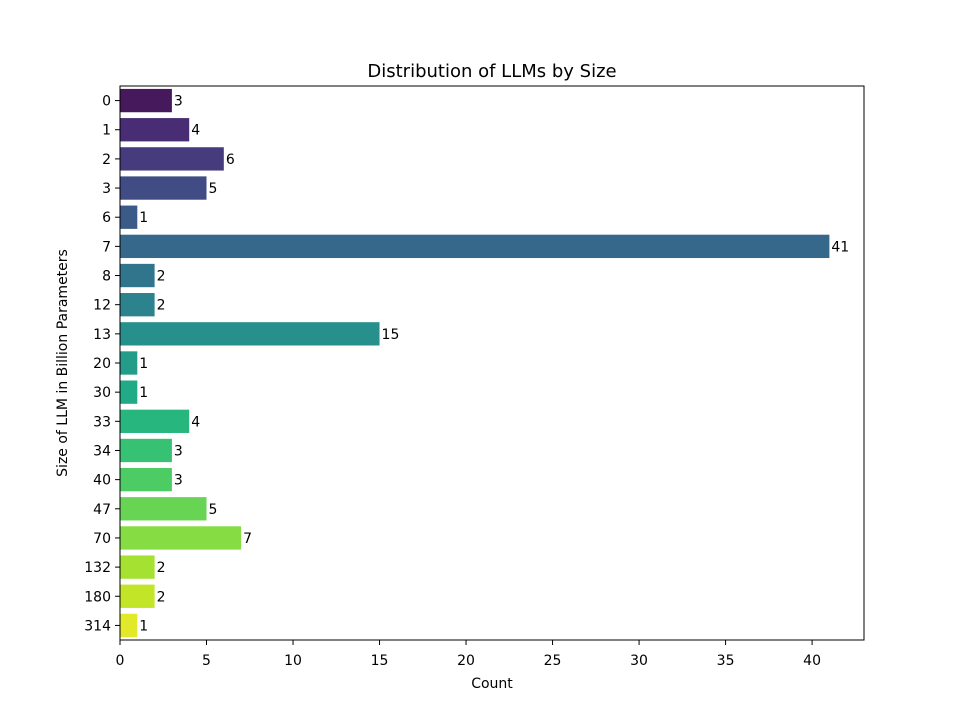 The height and width of the screenshot is (720, 960). I want to click on y-axis-label: Size of LLM in Billion Parameters, so click(63, 363).